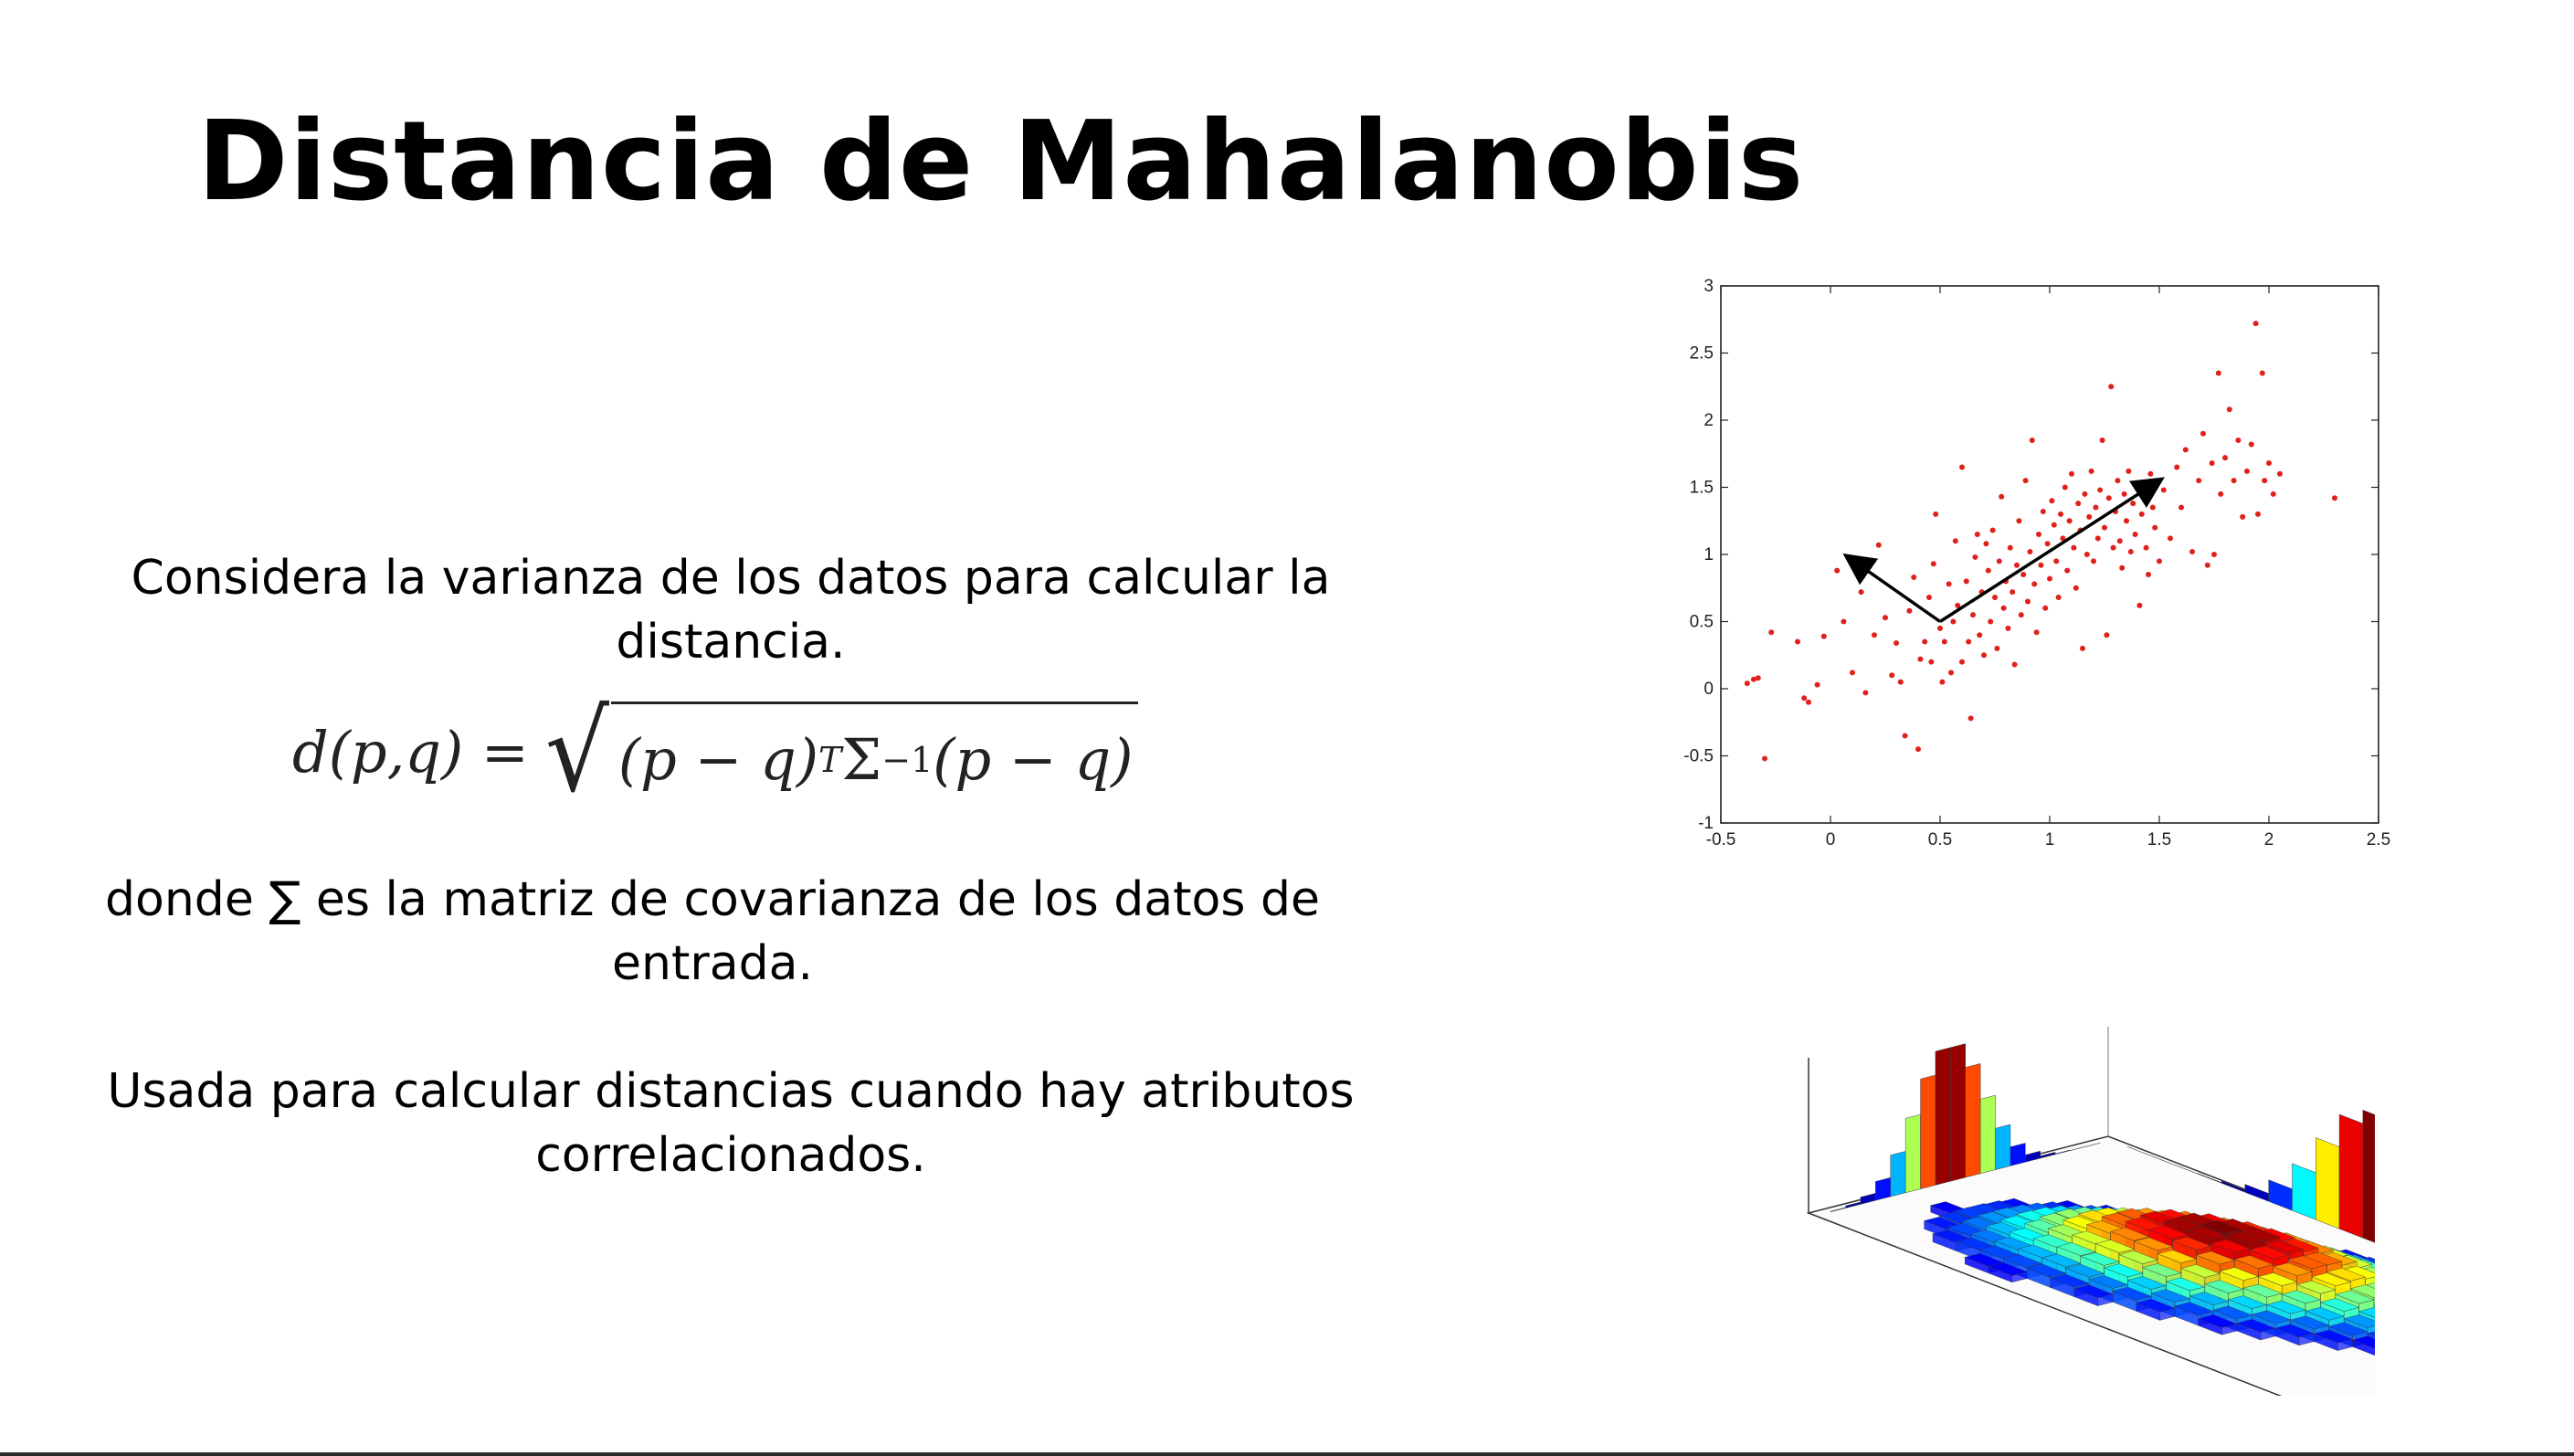  What do you see at coordinates (2090, 1211) in the screenshot?
I see `3d-histogram-image` at bounding box center [2090, 1211].